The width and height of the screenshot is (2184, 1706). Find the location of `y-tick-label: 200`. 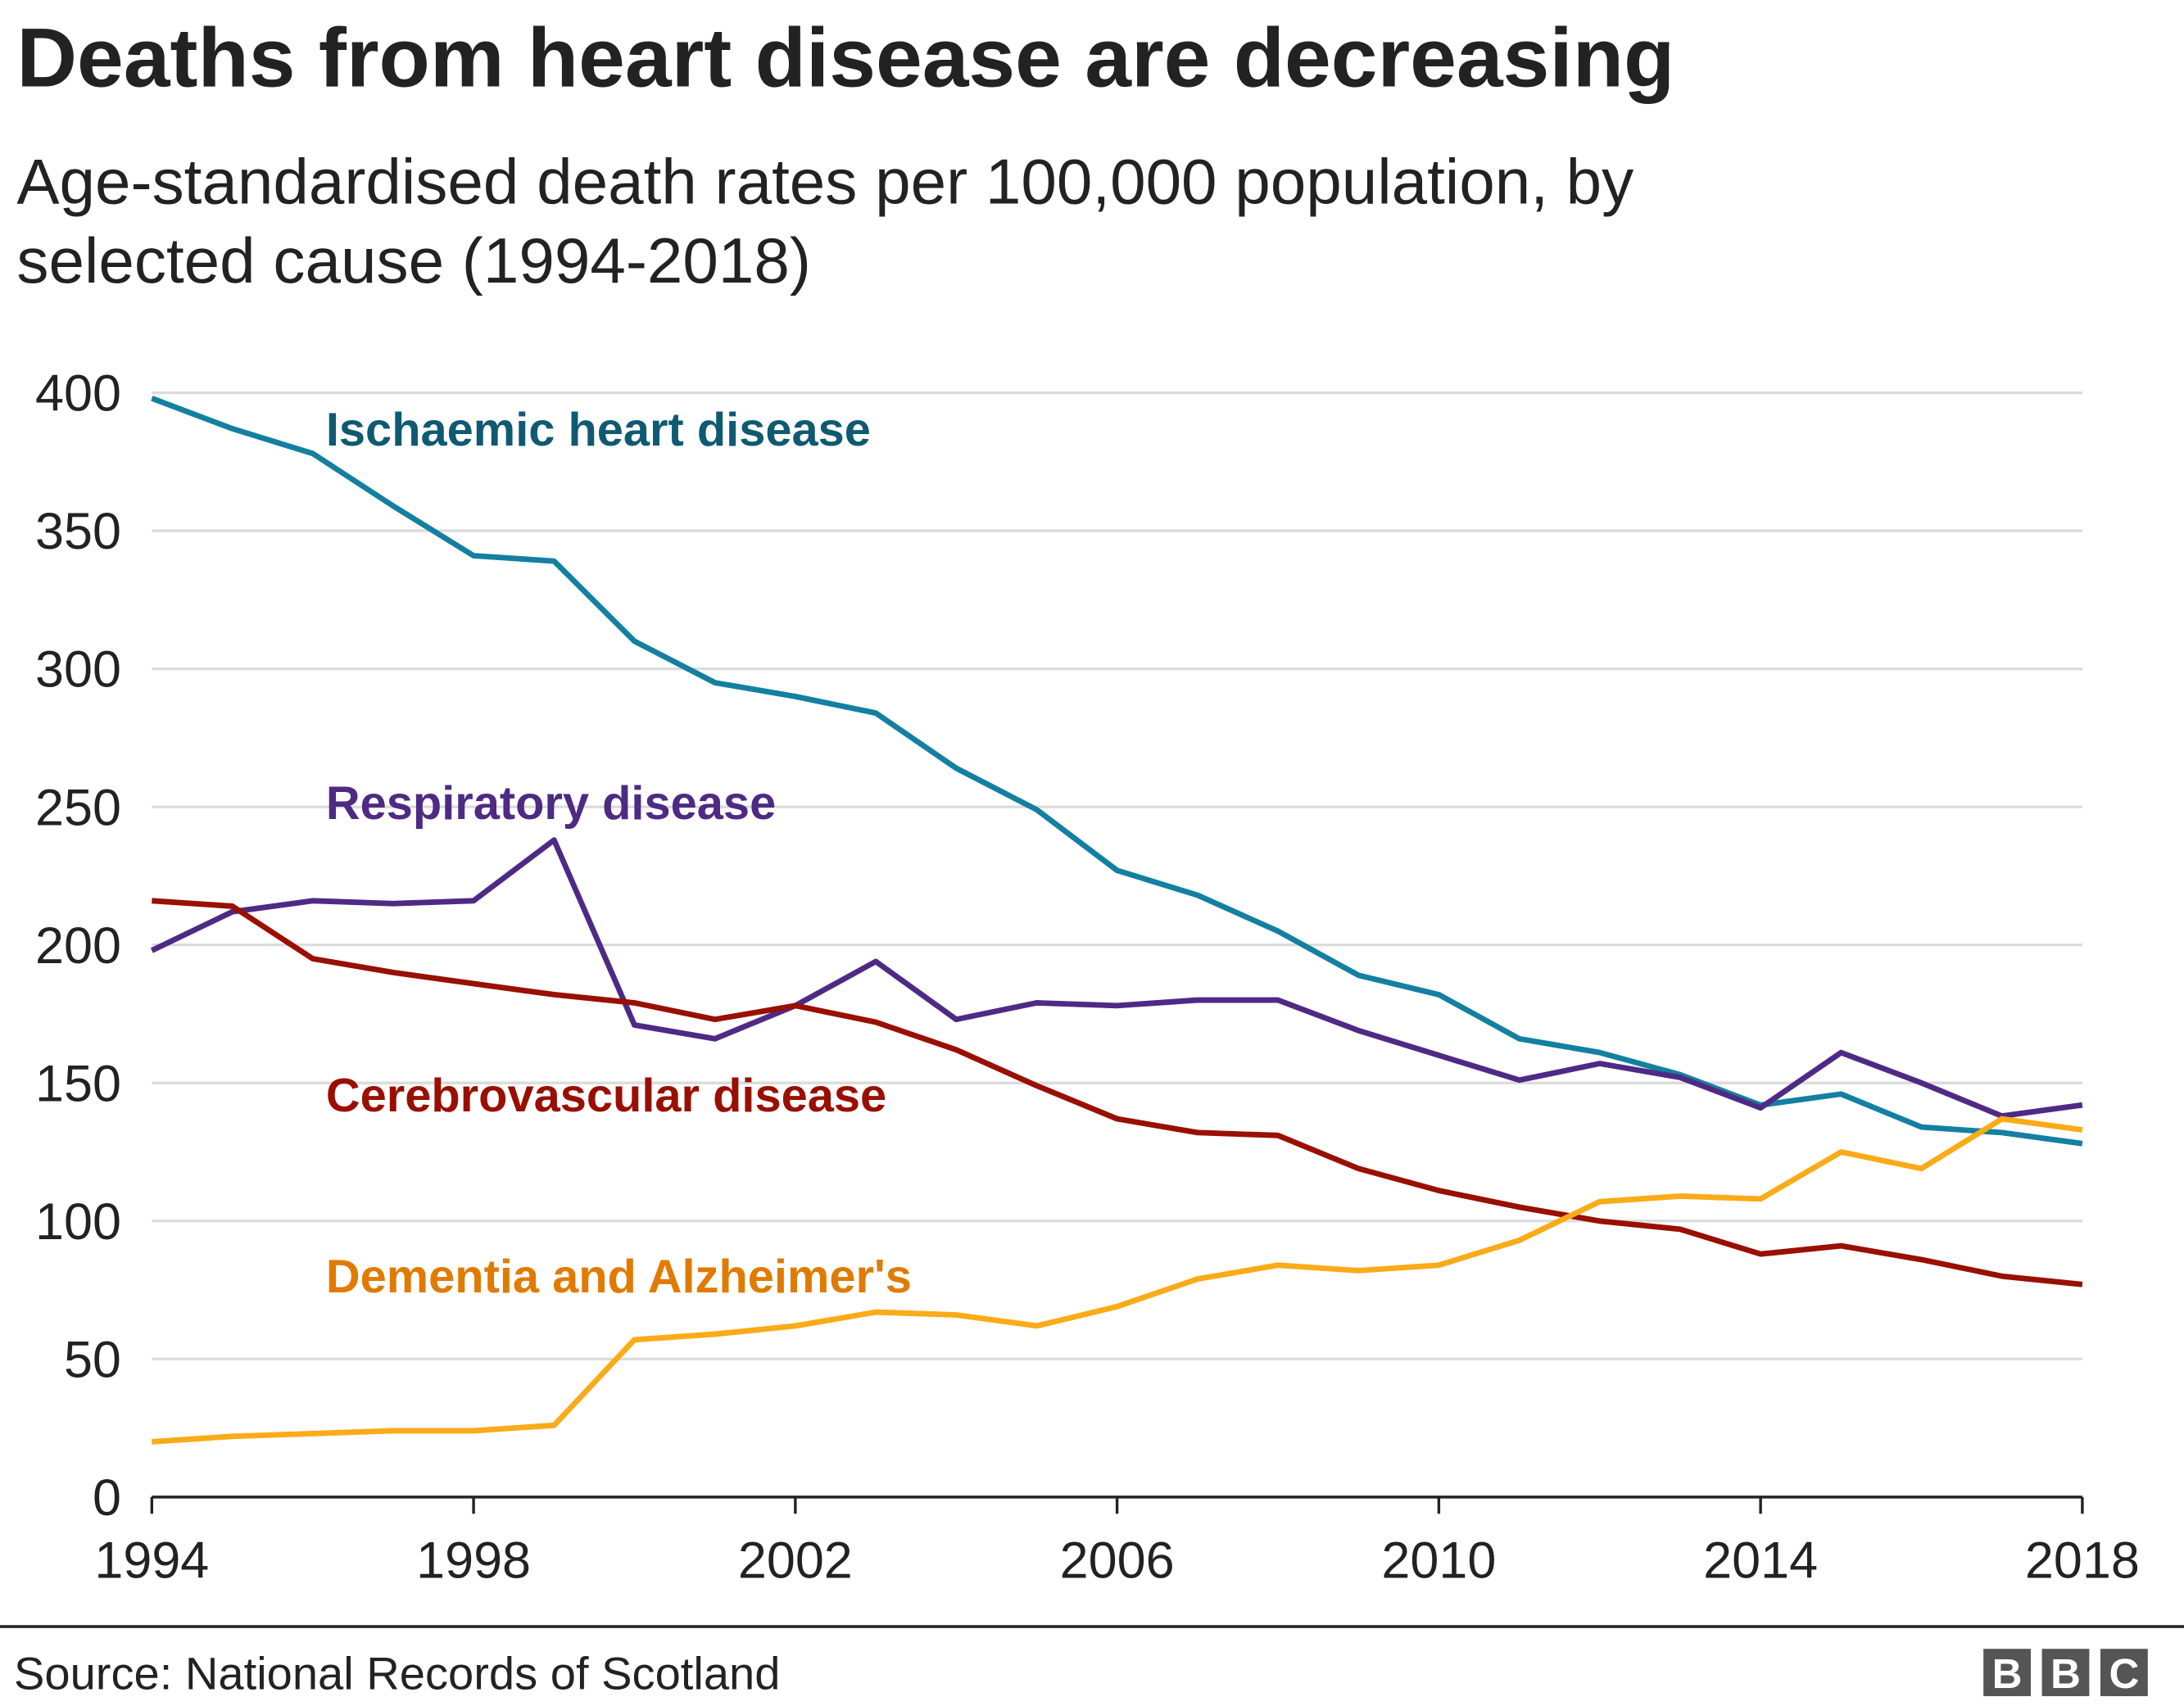

y-tick-label: 200 is located at coordinates (78, 946).